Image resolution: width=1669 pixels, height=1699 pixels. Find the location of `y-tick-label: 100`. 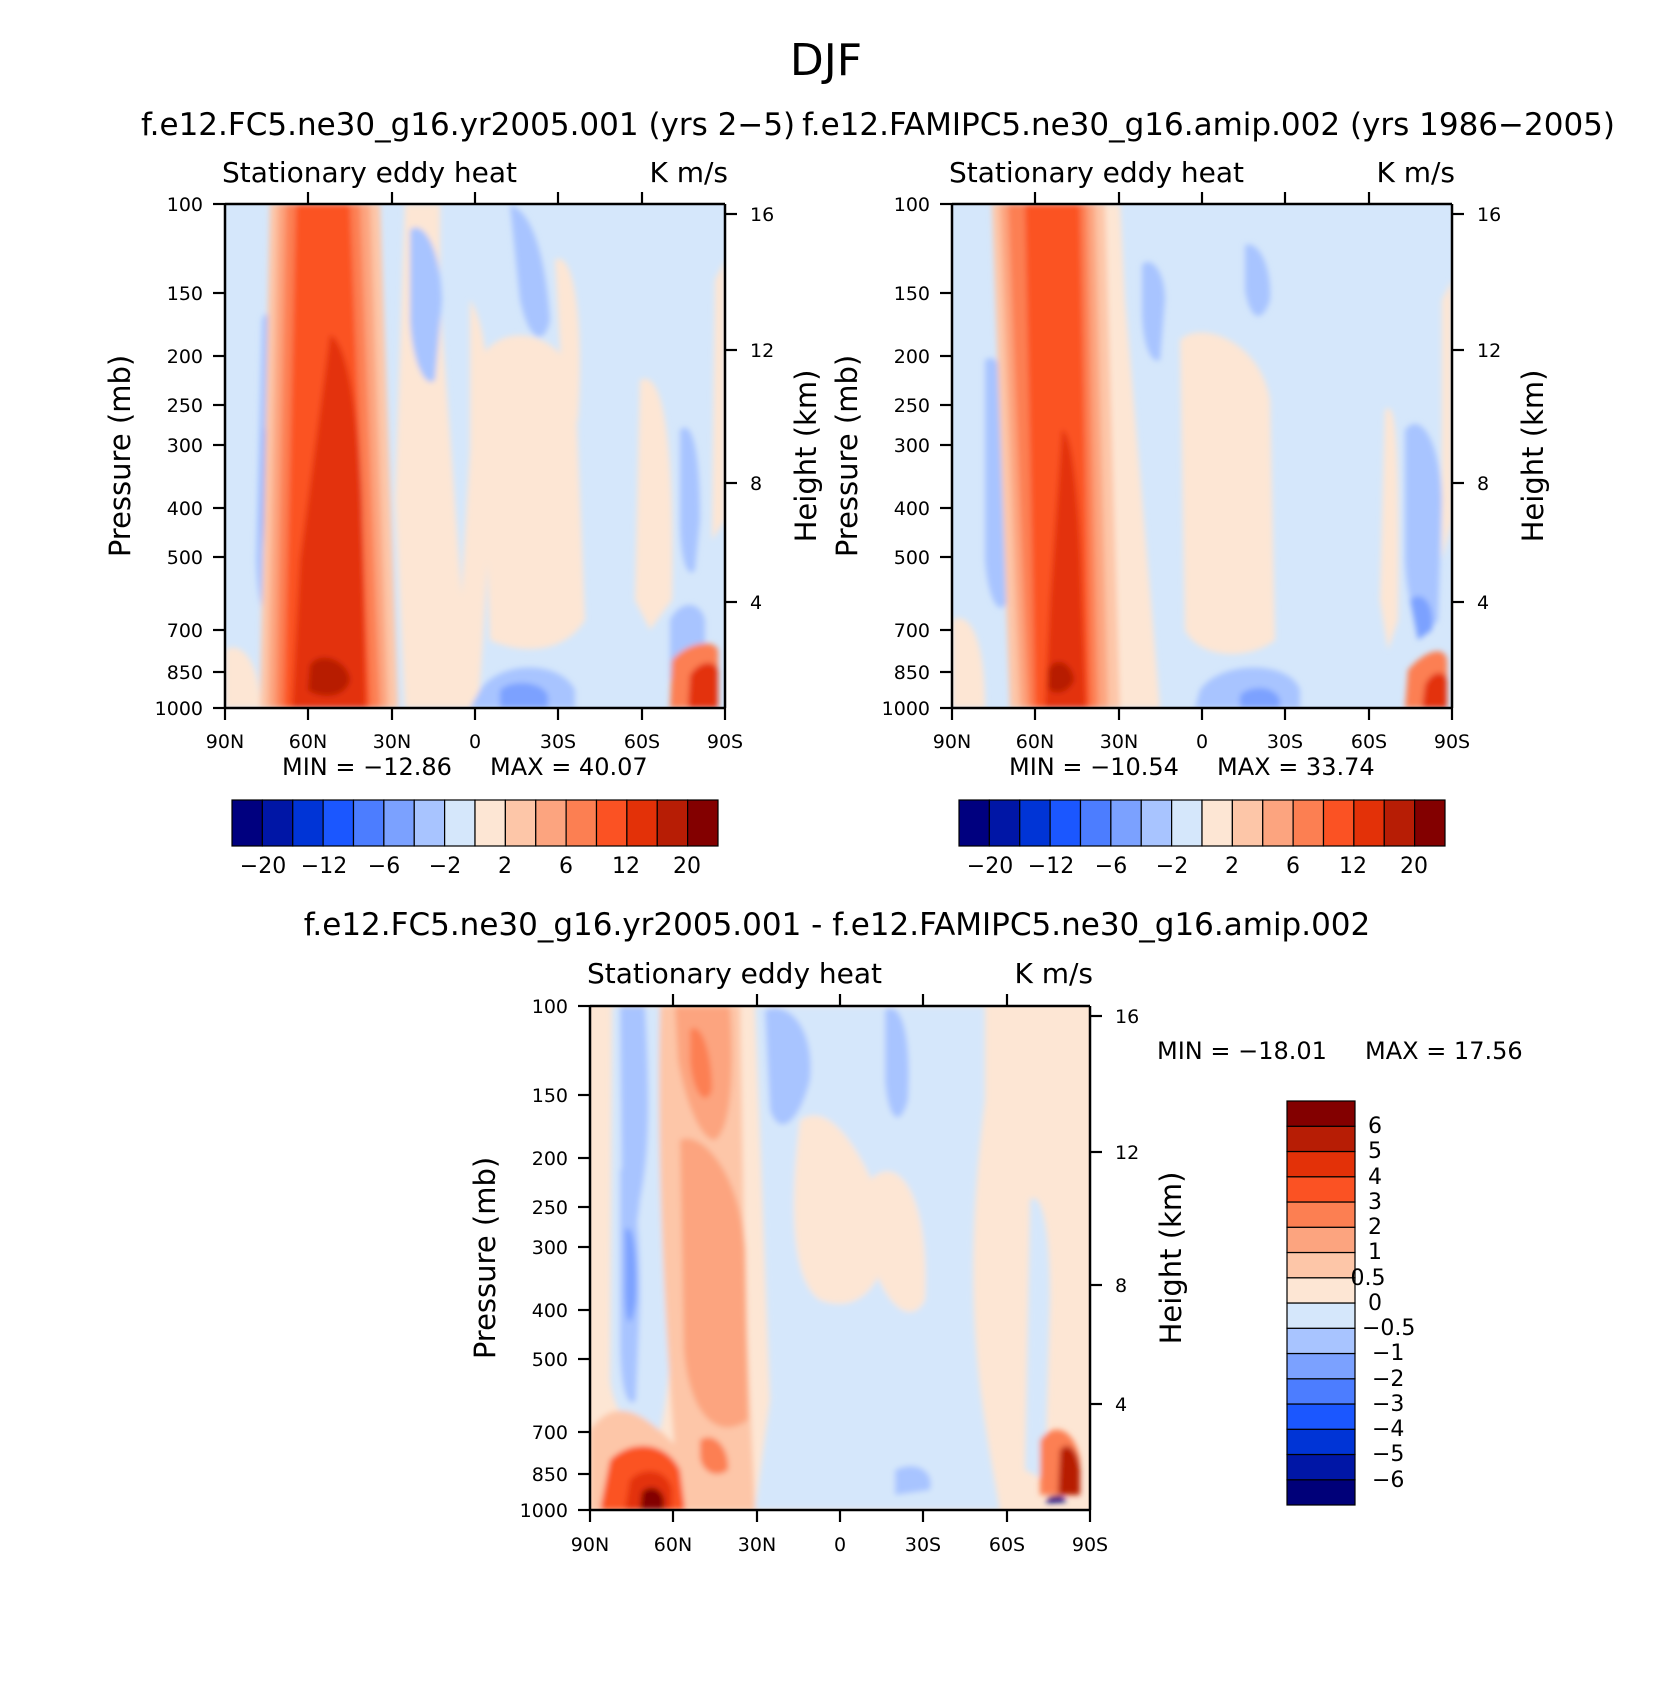

y-tick-label: 100 is located at coordinates (185, 205).